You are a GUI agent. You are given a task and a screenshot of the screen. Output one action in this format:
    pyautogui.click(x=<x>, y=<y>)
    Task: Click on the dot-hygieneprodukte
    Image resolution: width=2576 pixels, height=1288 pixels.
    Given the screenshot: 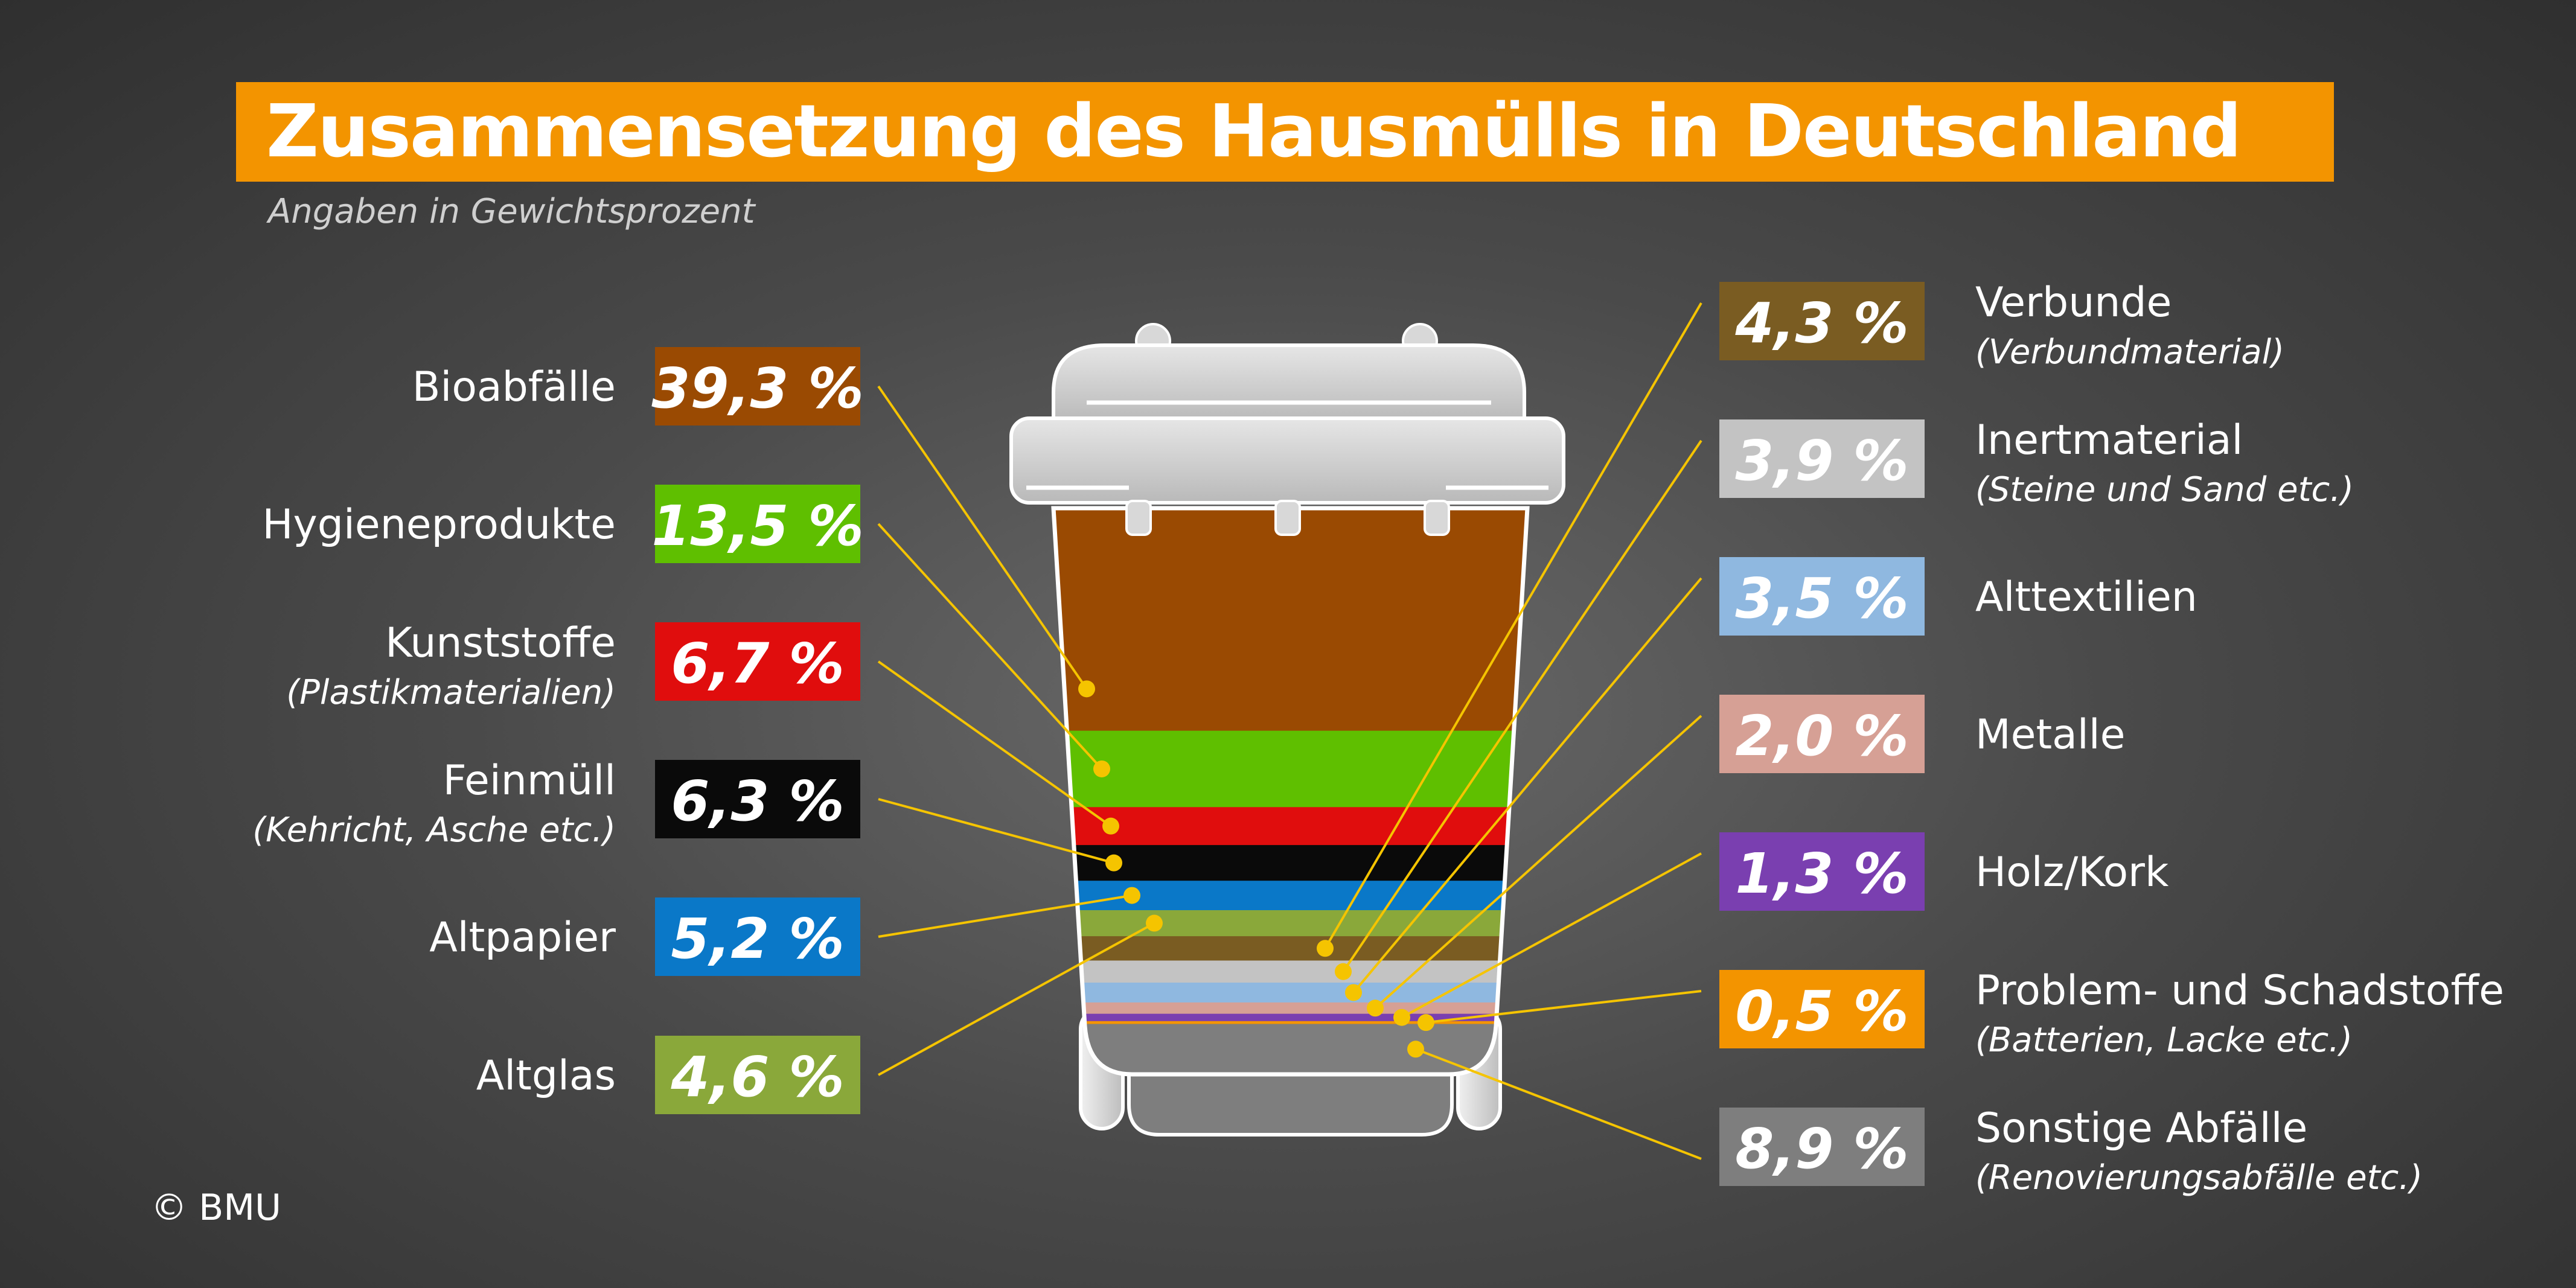 What is the action you would take?
    pyautogui.click(x=1102, y=768)
    